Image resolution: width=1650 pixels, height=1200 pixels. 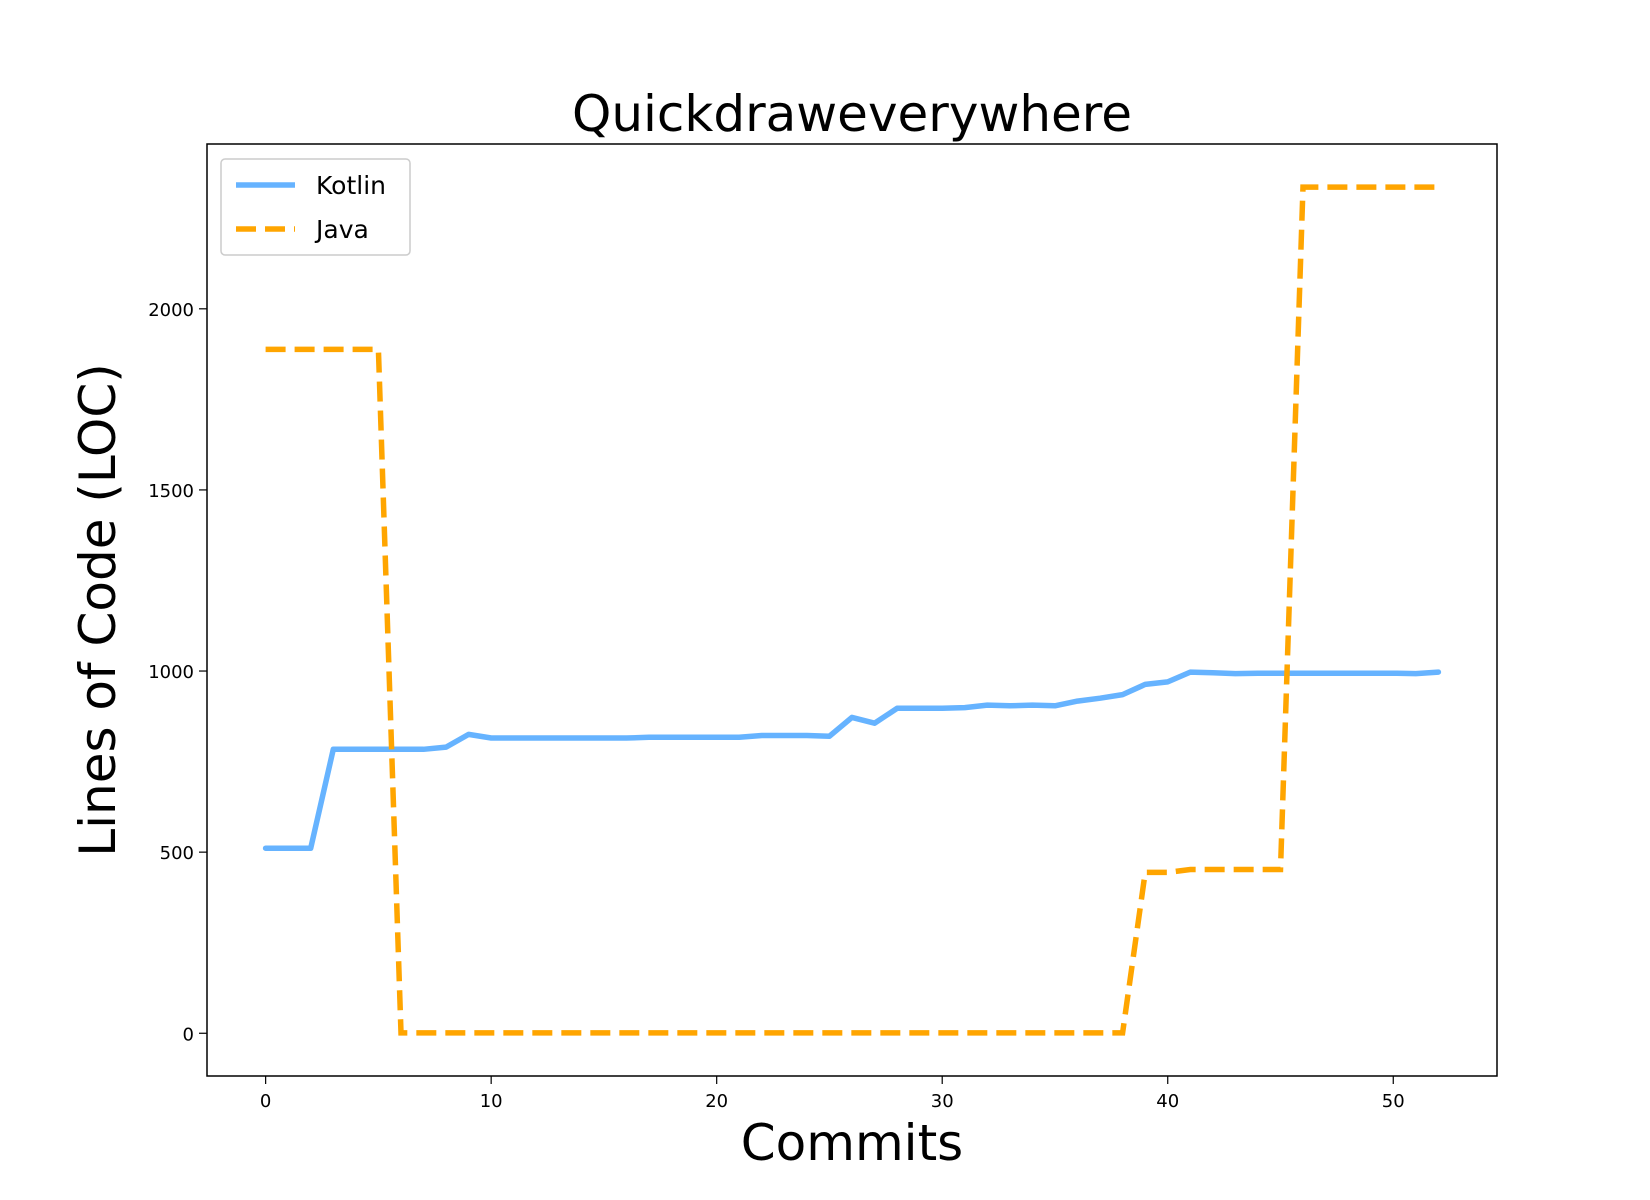 What do you see at coordinates (265, 1101) in the screenshot?
I see `x-tick-label: 0` at bounding box center [265, 1101].